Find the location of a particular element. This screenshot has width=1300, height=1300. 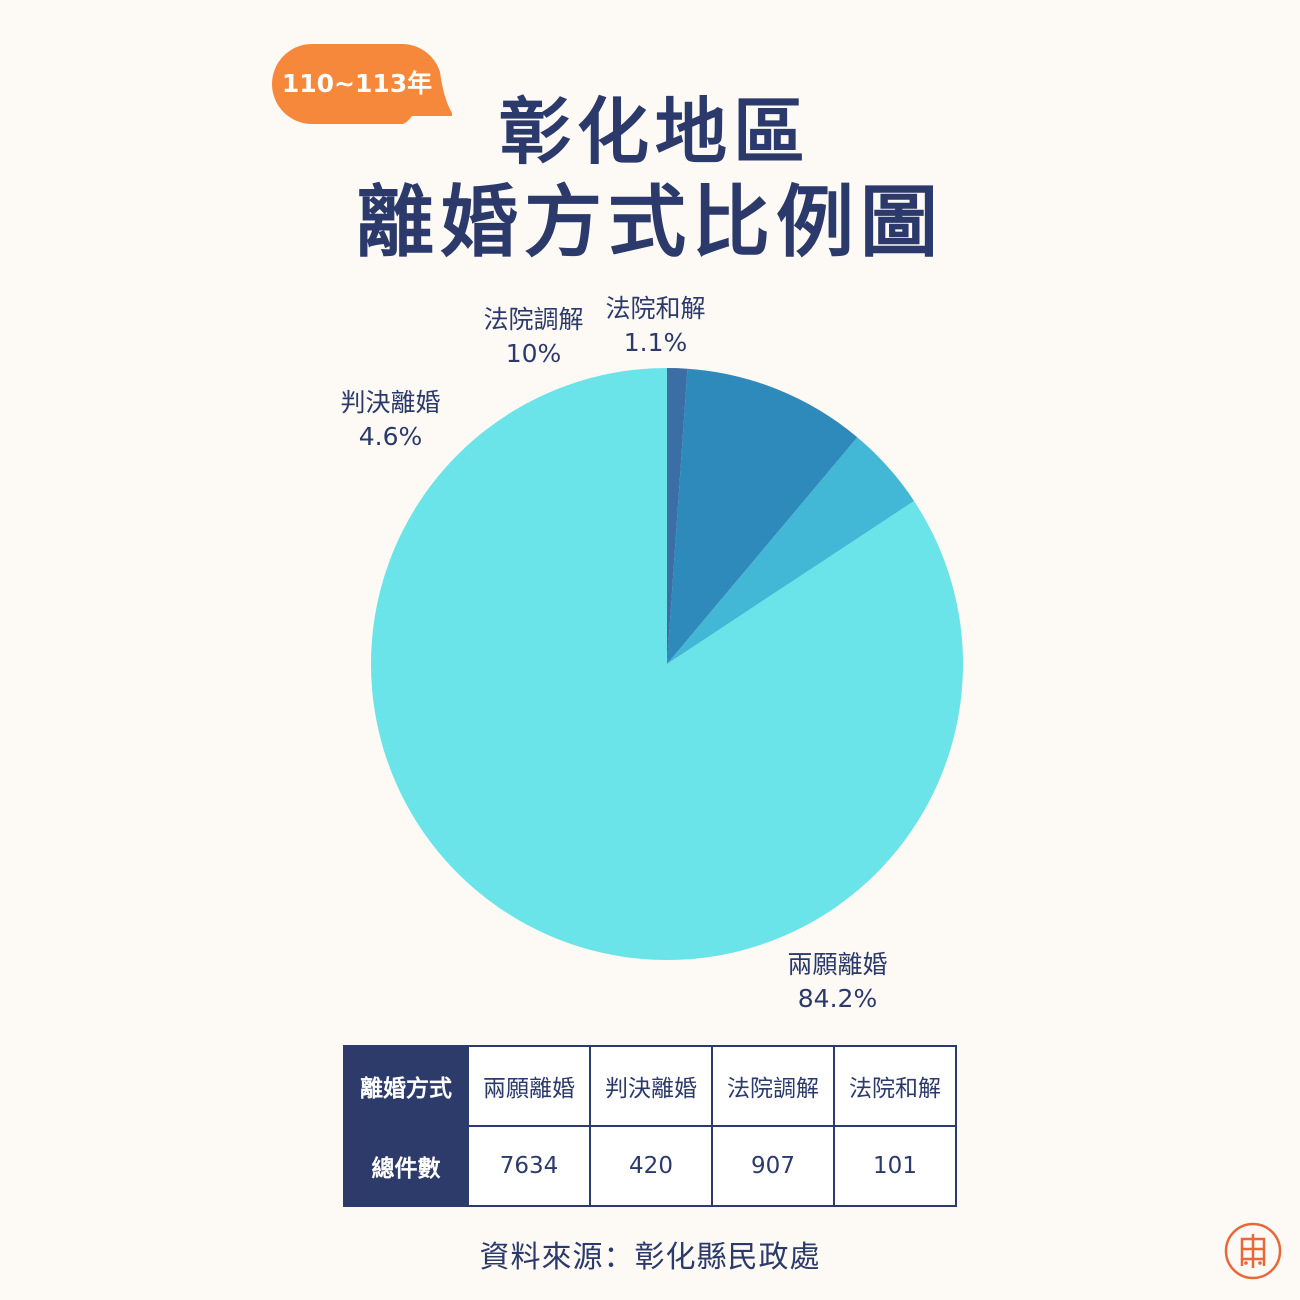

pie-label-mutual: 兩願離婚 84.2% is located at coordinates (837, 982).